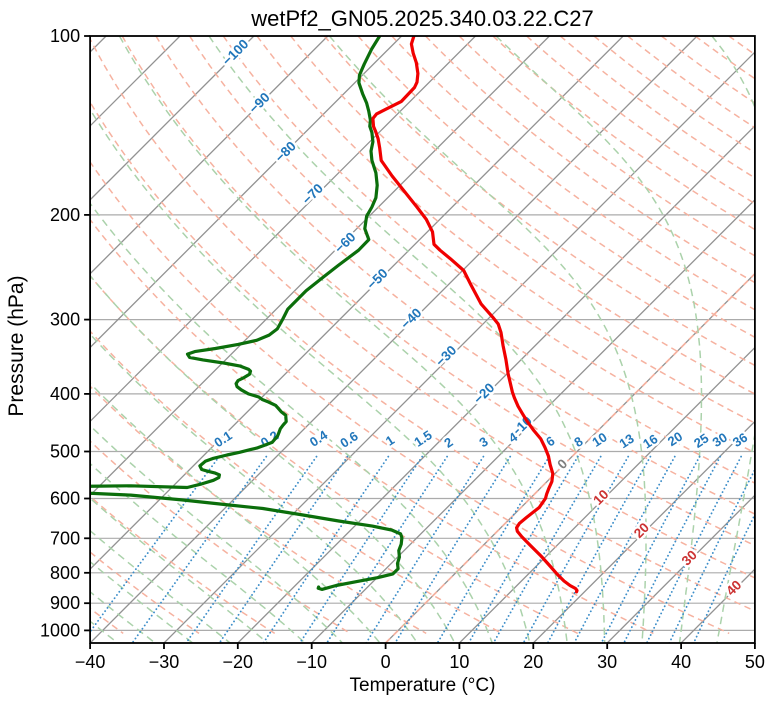  I want to click on svg-text: 10, so click(459, 662).